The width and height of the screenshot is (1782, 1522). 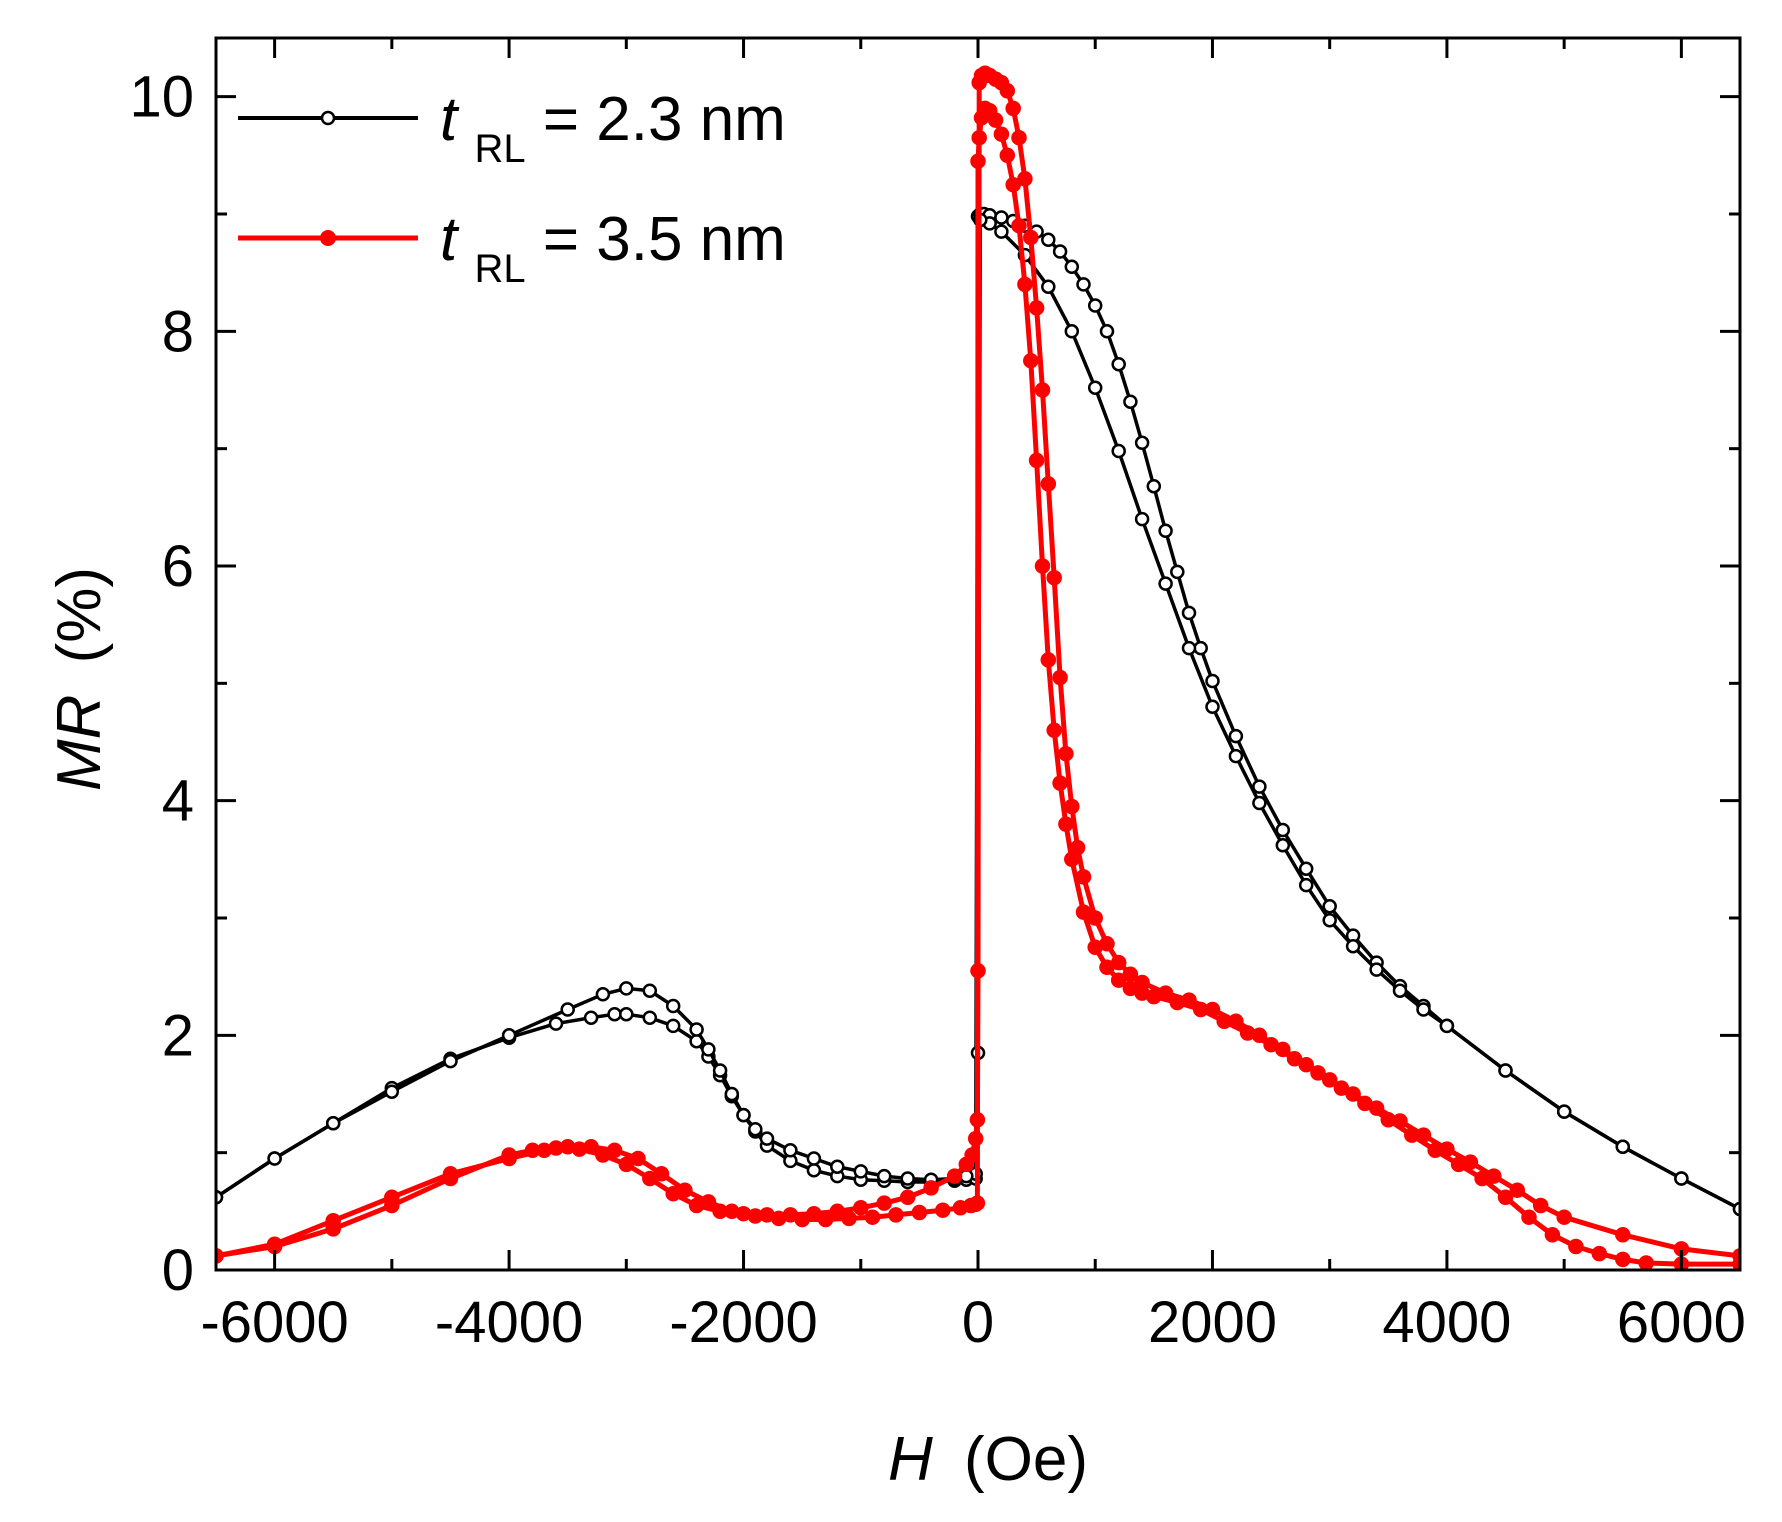 What do you see at coordinates (450, 119) in the screenshot?
I see `legend-italic-series-1: t` at bounding box center [450, 119].